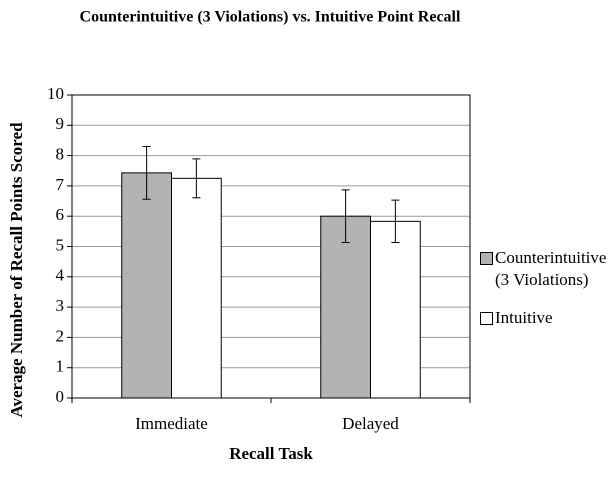 Image resolution: width=613 pixels, height=480 pixels. What do you see at coordinates (16, 270) in the screenshot?
I see `y-axis-label: Average Number of Recall Points Scored` at bounding box center [16, 270].